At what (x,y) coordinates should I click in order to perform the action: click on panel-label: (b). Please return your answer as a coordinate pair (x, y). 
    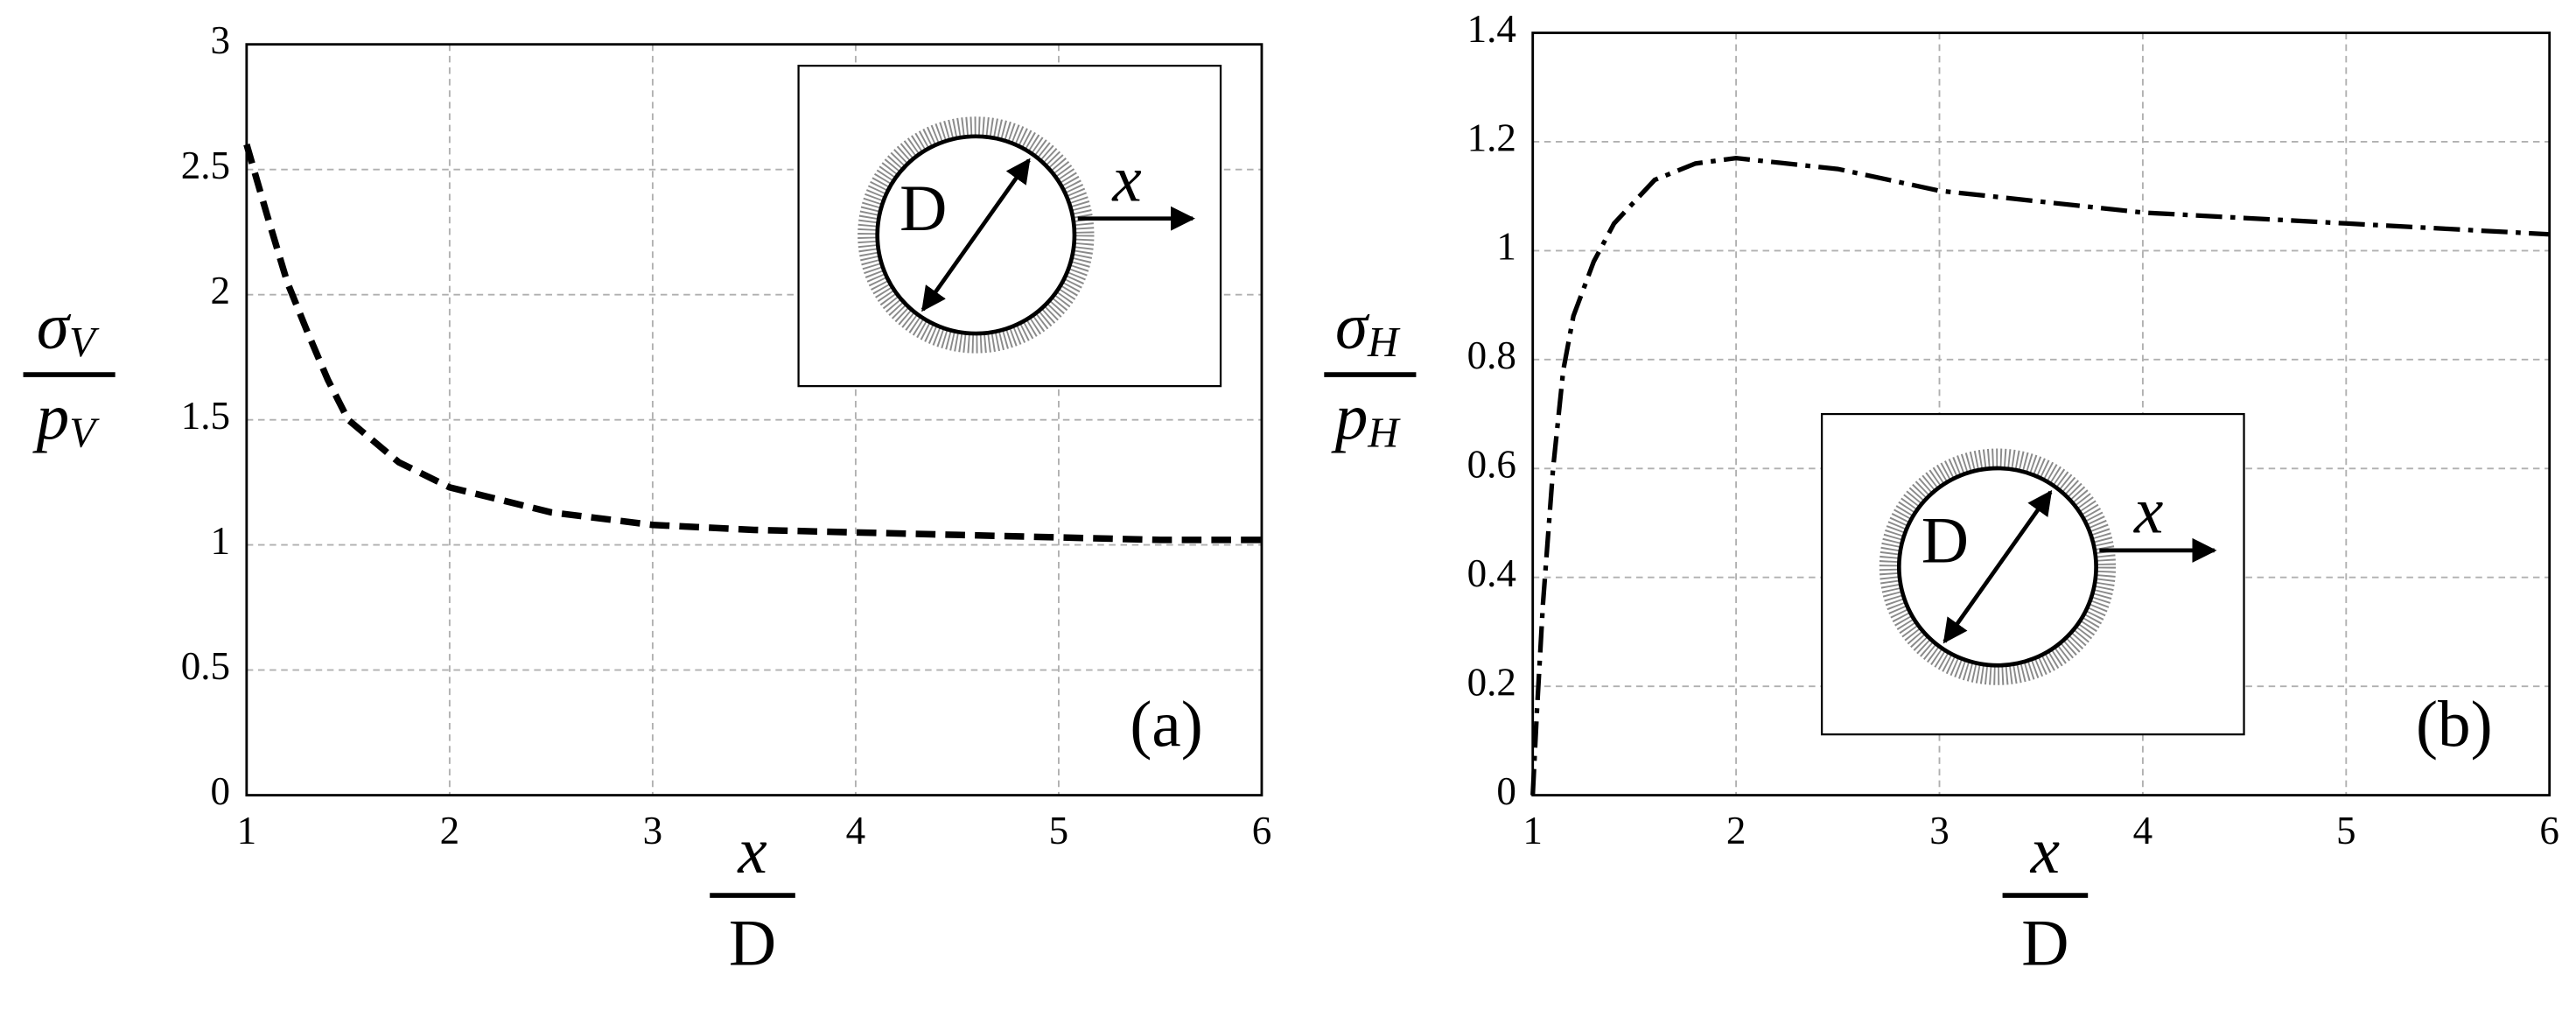
    Looking at the image, I should click on (2454, 725).